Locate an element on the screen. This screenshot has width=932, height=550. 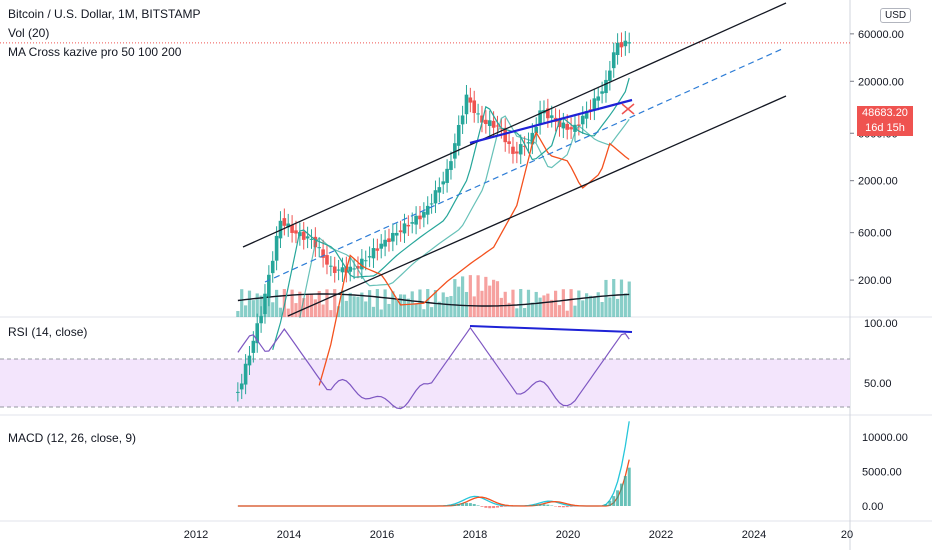
price-tick-label: 60000.00 is located at coordinates (881, 35).